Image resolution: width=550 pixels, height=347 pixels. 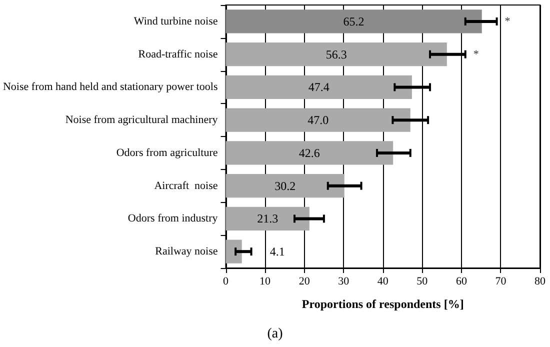 What do you see at coordinates (186, 252) in the screenshot?
I see `y-tick-label: Railway noise` at bounding box center [186, 252].